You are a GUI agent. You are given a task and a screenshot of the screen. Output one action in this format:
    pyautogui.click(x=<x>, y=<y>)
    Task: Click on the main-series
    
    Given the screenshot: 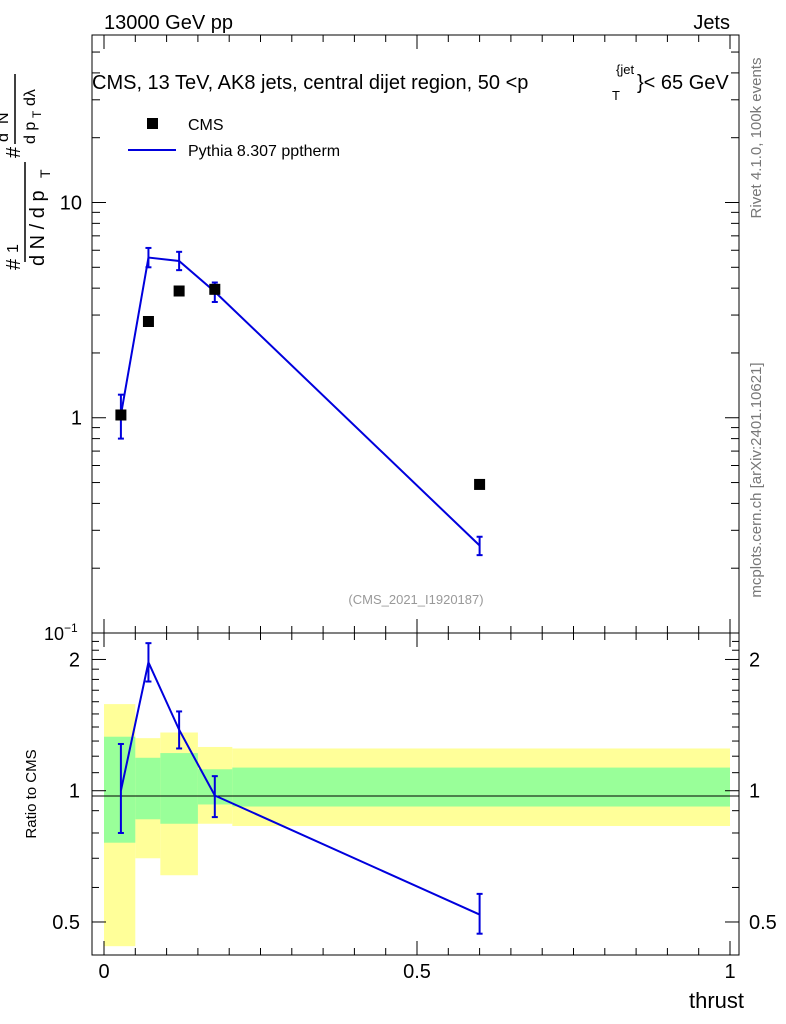 What is the action you would take?
    pyautogui.click(x=300, y=401)
    